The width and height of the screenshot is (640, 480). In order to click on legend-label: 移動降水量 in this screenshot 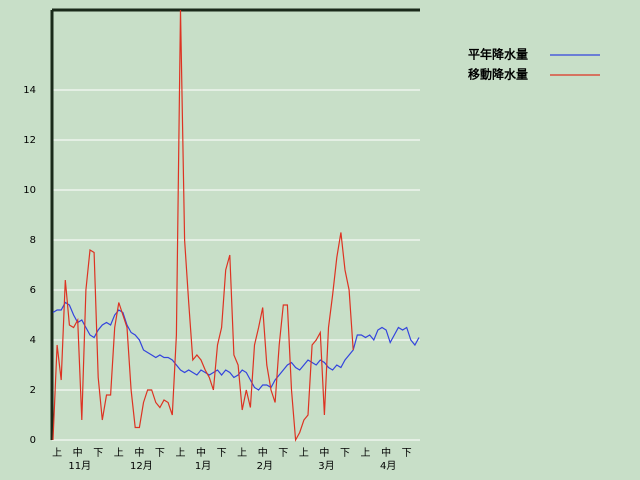, I will do `click(498, 74)`.